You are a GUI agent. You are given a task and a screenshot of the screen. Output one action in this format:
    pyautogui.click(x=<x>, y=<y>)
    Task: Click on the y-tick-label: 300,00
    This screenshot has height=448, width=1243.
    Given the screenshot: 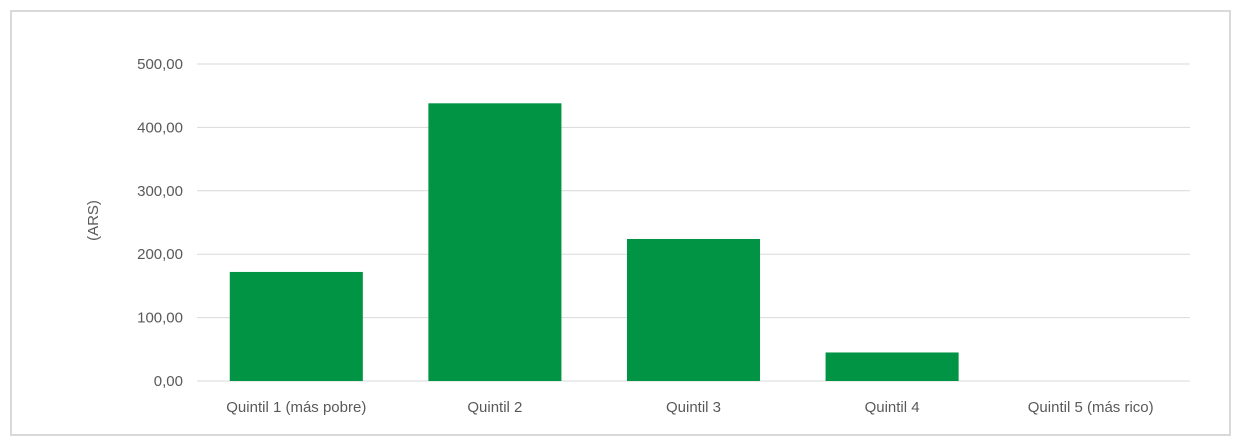 What is the action you would take?
    pyautogui.click(x=160, y=191)
    